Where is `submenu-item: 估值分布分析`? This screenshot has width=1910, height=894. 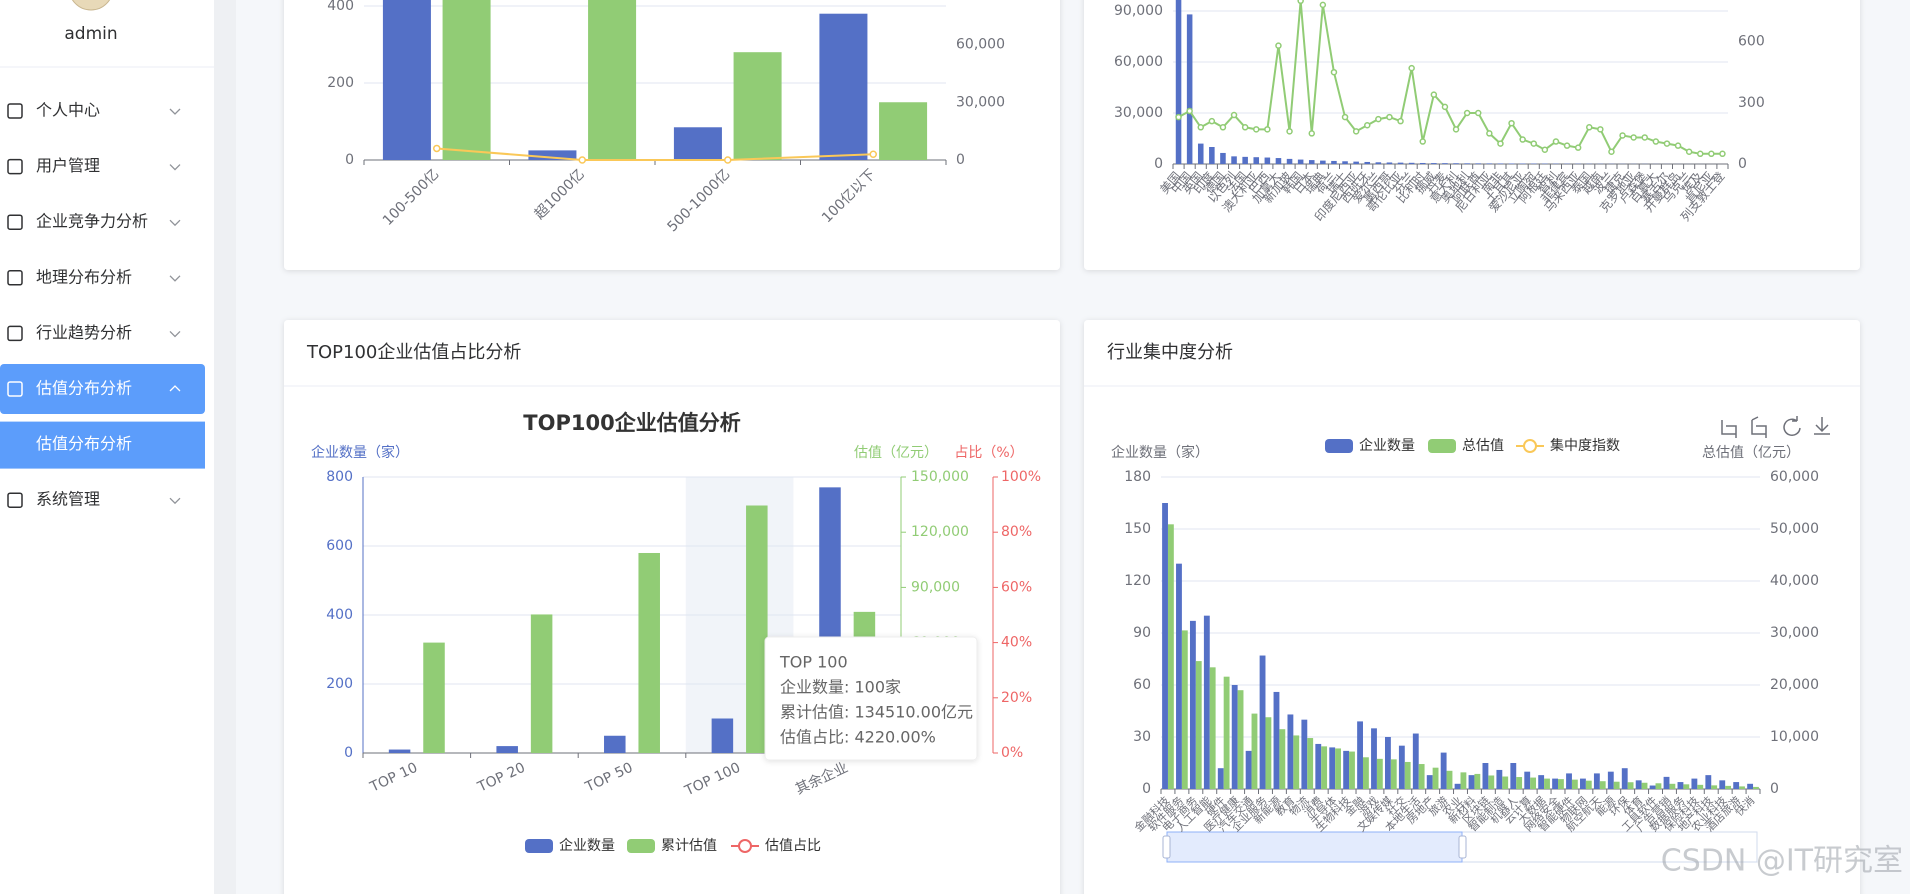 submenu-item: 估值分布分析 is located at coordinates (84, 443).